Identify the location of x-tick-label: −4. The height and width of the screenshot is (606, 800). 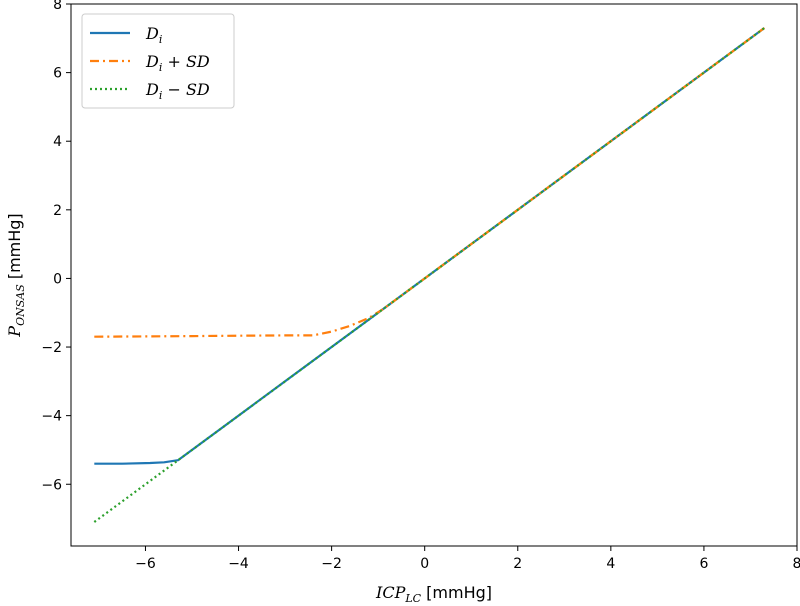
(238, 564).